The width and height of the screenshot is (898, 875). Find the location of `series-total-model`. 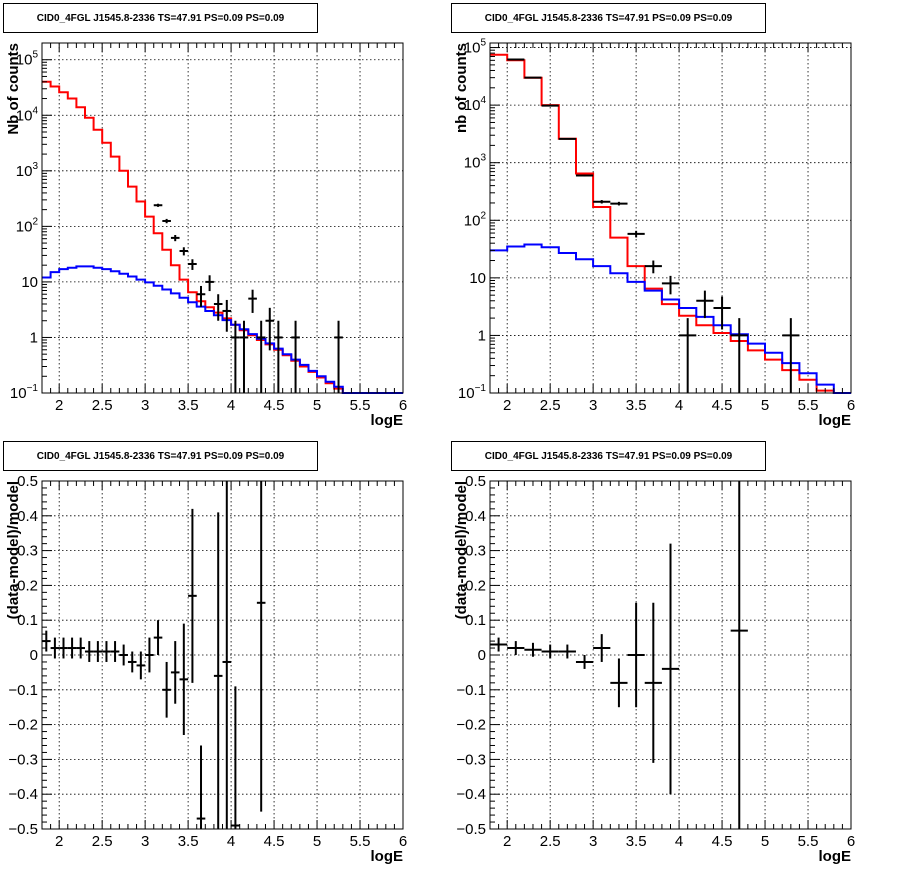

series-total-model is located at coordinates (222, 237).